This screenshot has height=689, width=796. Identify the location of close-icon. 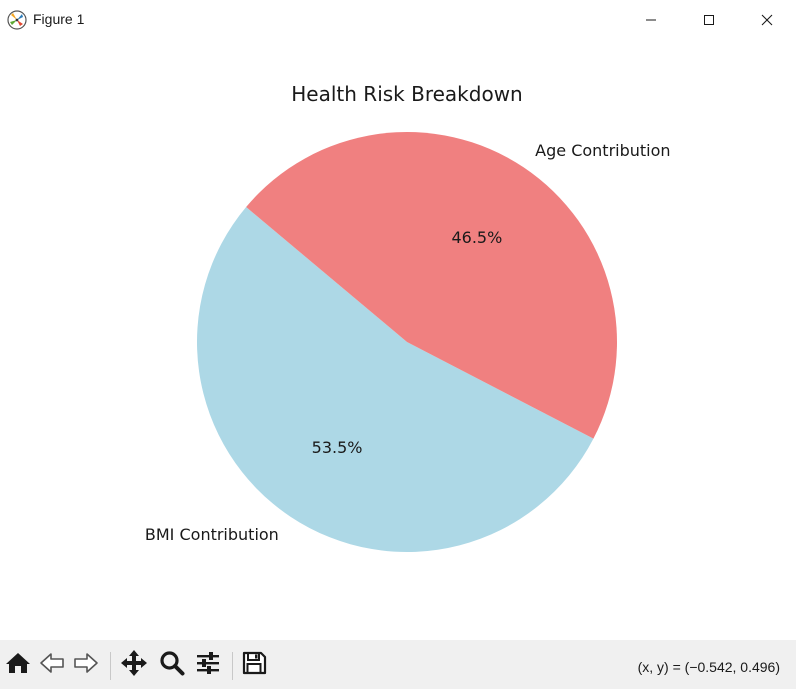
(767, 20).